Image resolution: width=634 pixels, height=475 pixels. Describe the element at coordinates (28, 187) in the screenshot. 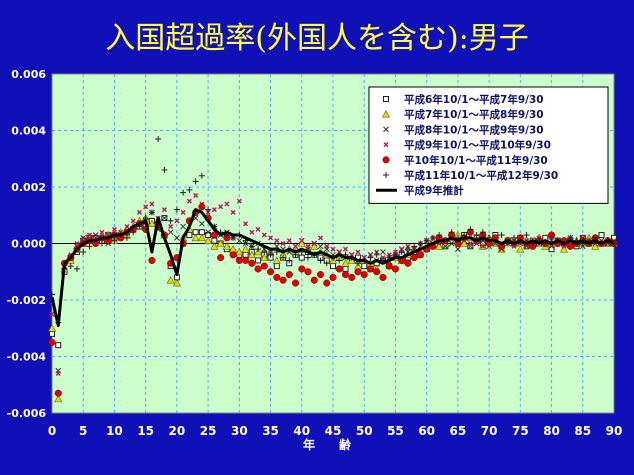

I see `y-tick-label: 0.002` at that location.